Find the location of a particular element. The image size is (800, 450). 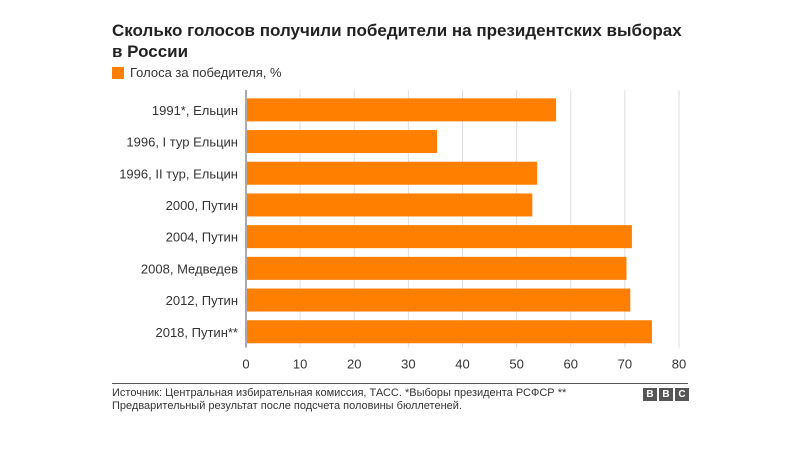

x-tick-label: 30 is located at coordinates (408, 364).